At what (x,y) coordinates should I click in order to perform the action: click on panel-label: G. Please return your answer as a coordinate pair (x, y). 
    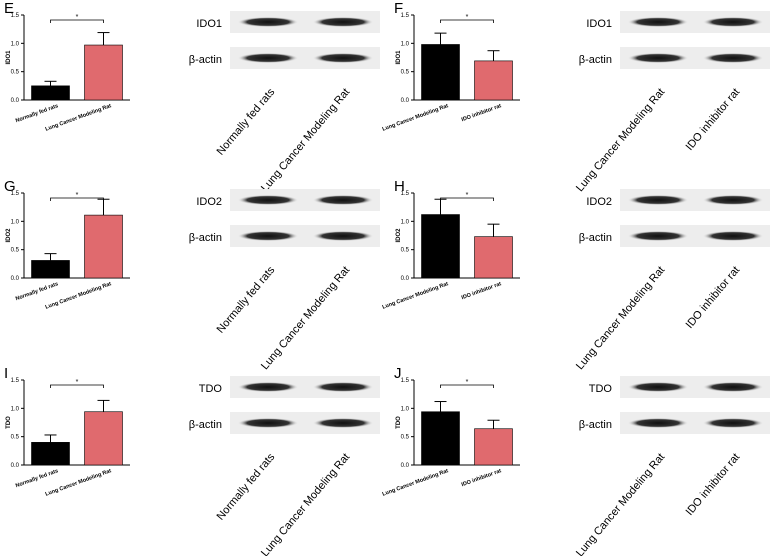
    Looking at the image, I should click on (10, 186).